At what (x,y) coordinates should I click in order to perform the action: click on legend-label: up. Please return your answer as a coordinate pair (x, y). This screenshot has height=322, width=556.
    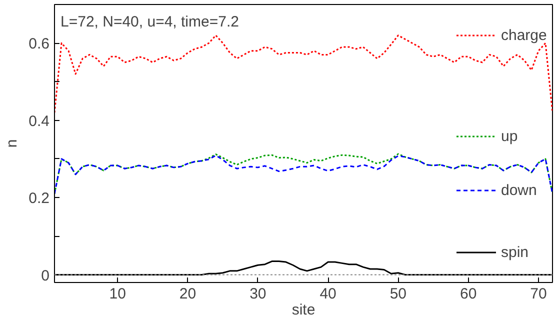
    Looking at the image, I should click on (510, 136).